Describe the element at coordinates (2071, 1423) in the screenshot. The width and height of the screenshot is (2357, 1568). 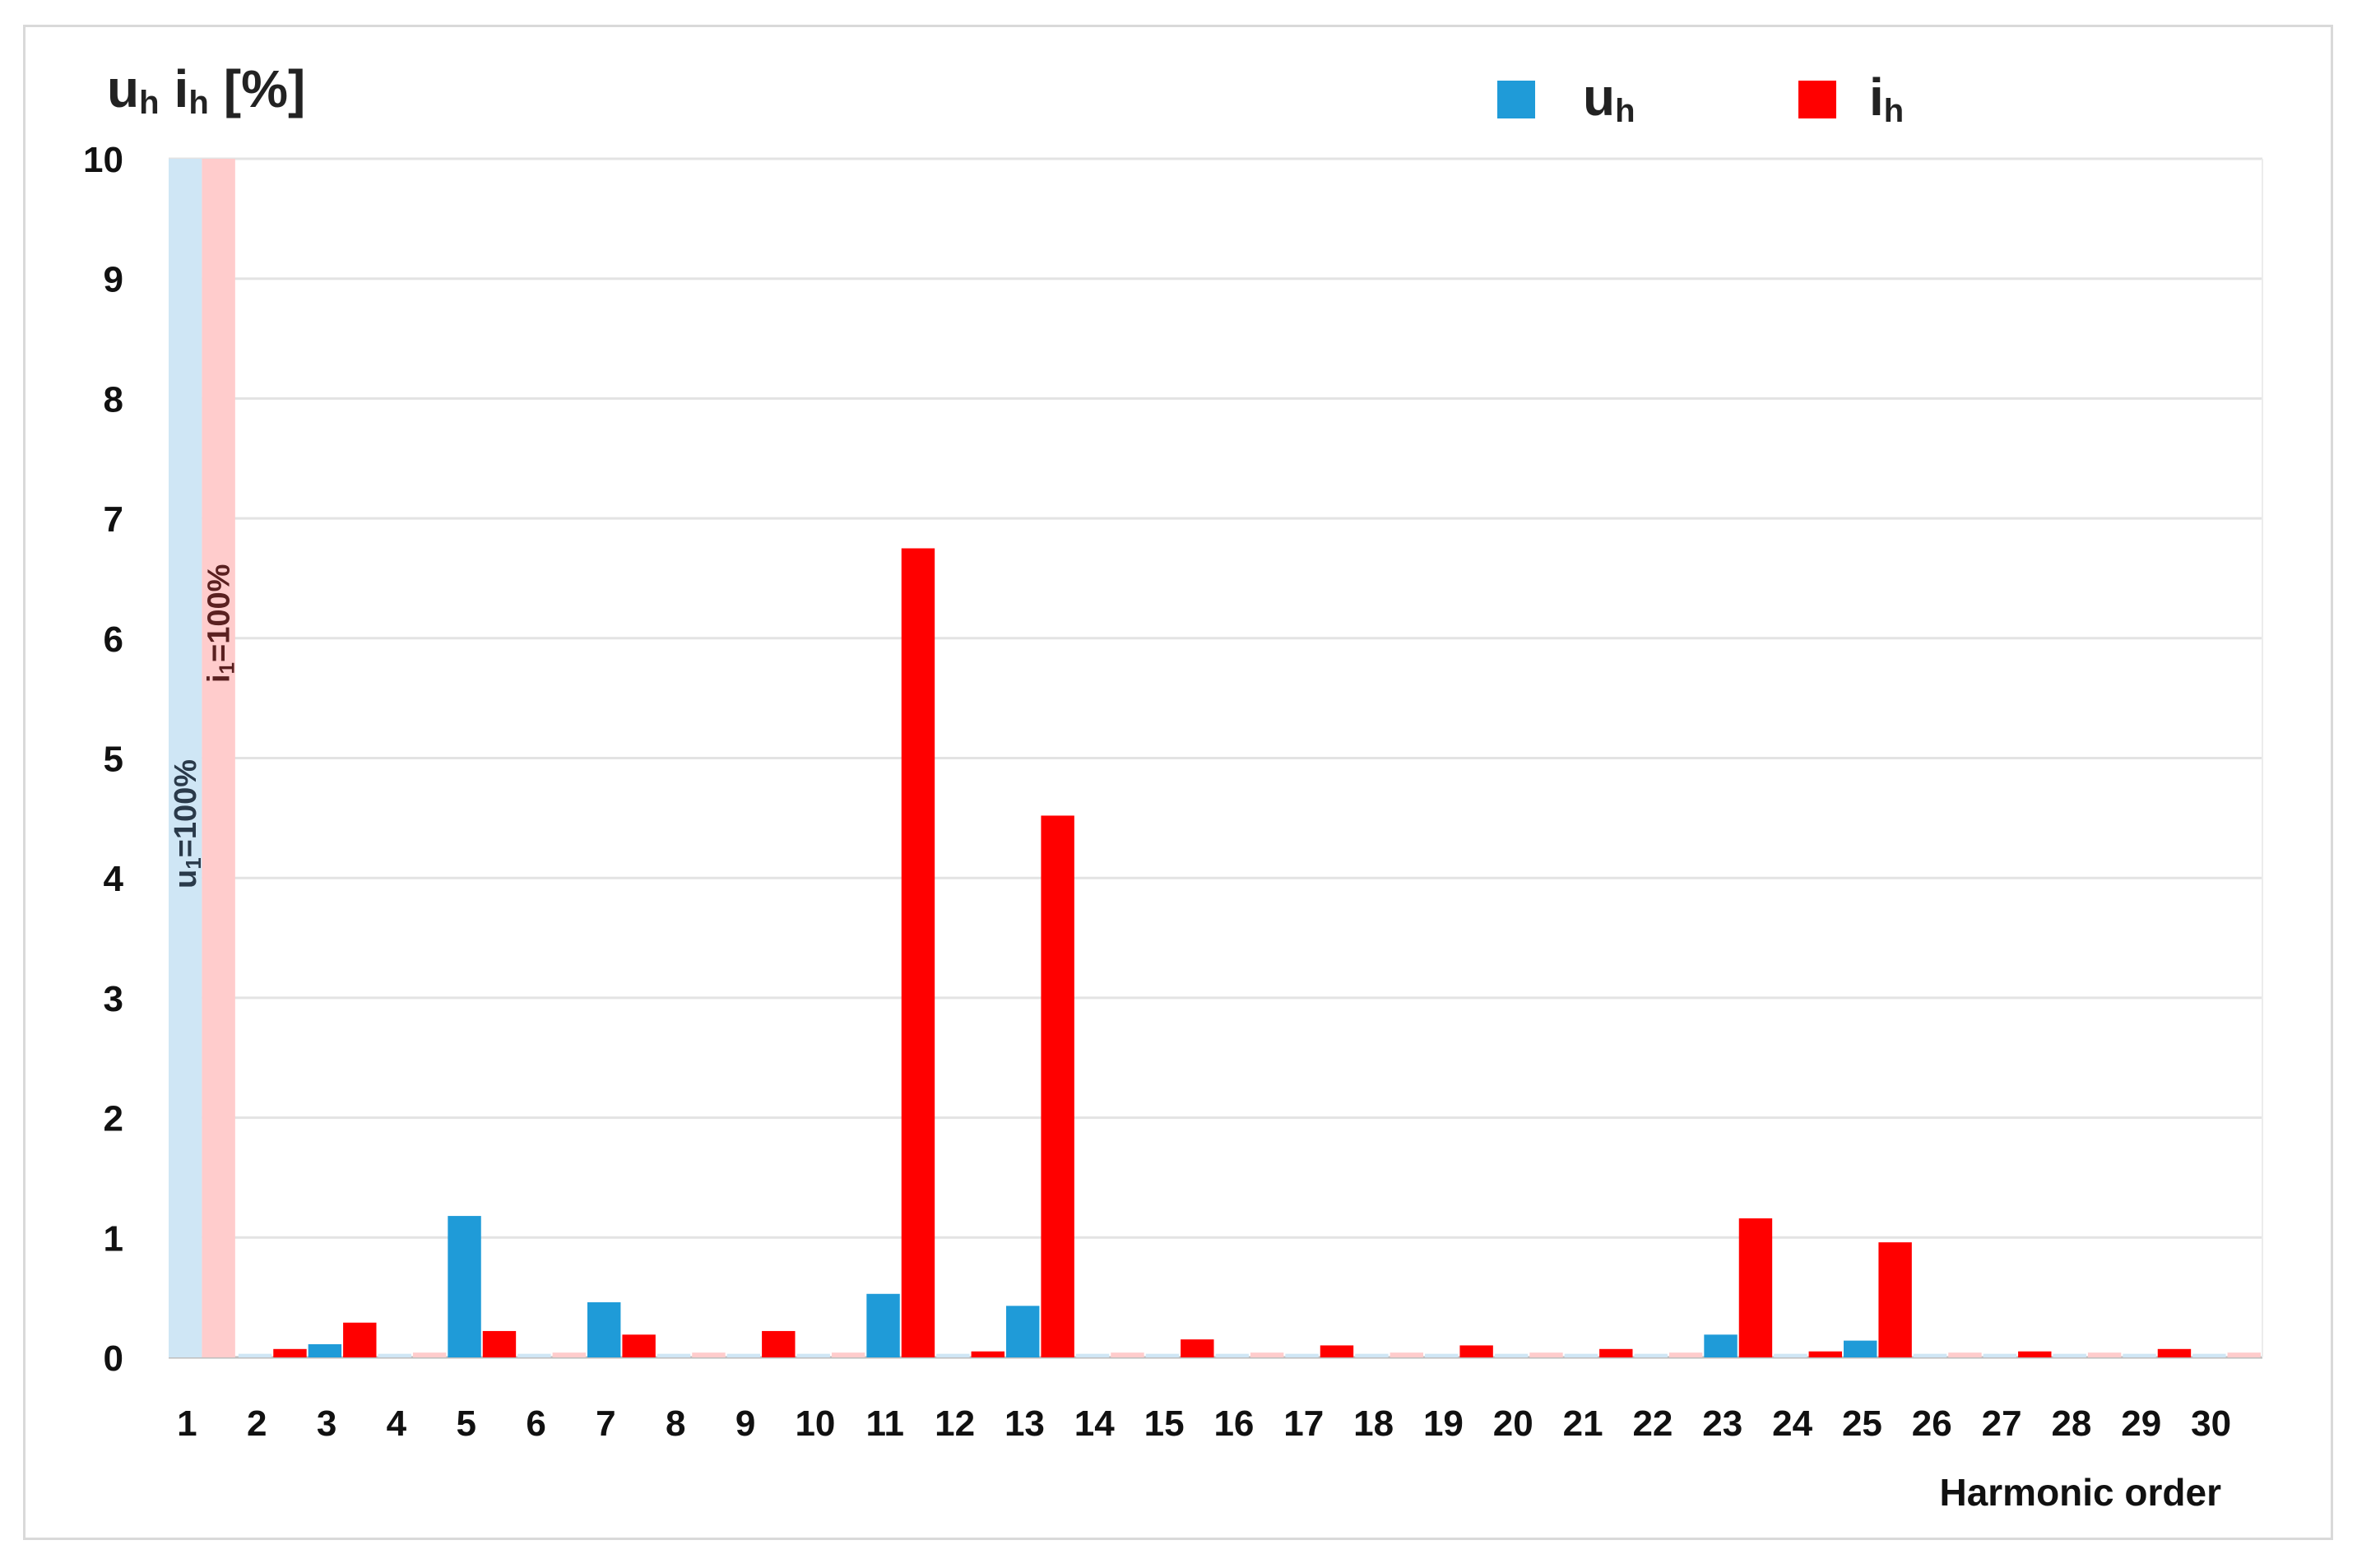
I see `x-tick-28: 28` at that location.